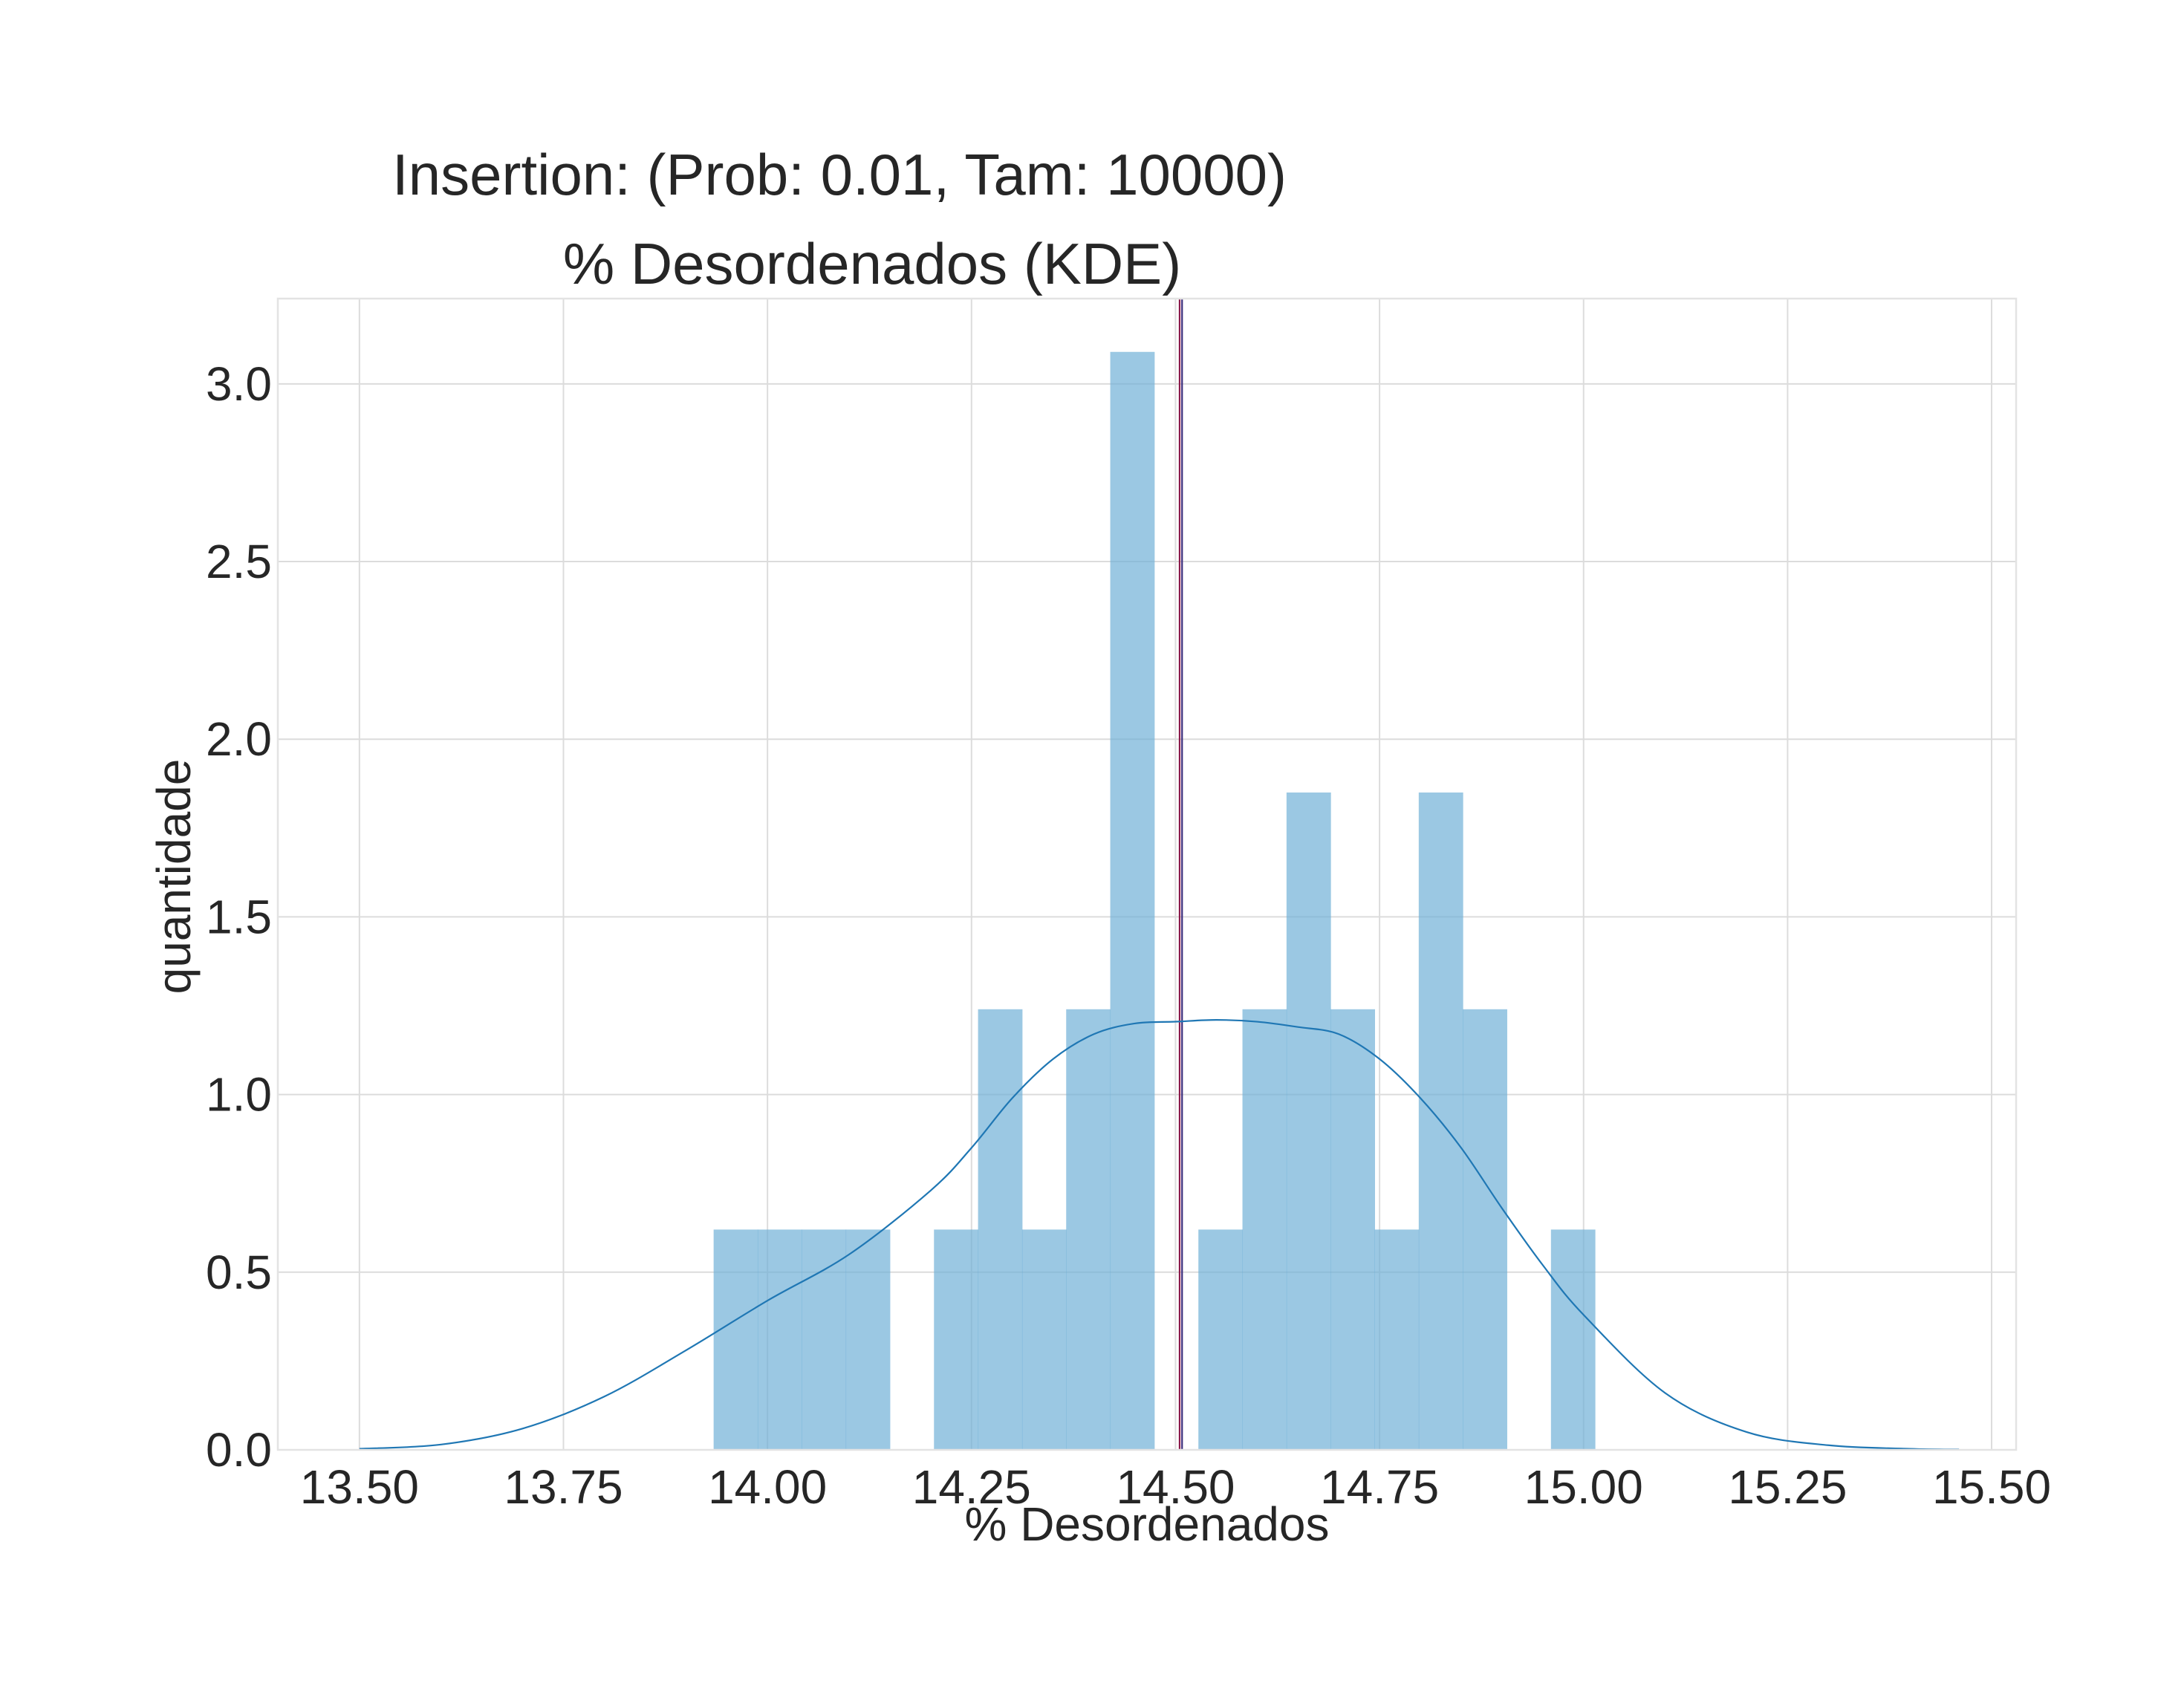 This screenshot has width=2184, height=1692. What do you see at coordinates (239, 739) in the screenshot?
I see `y-tick-label: 2.0` at bounding box center [239, 739].